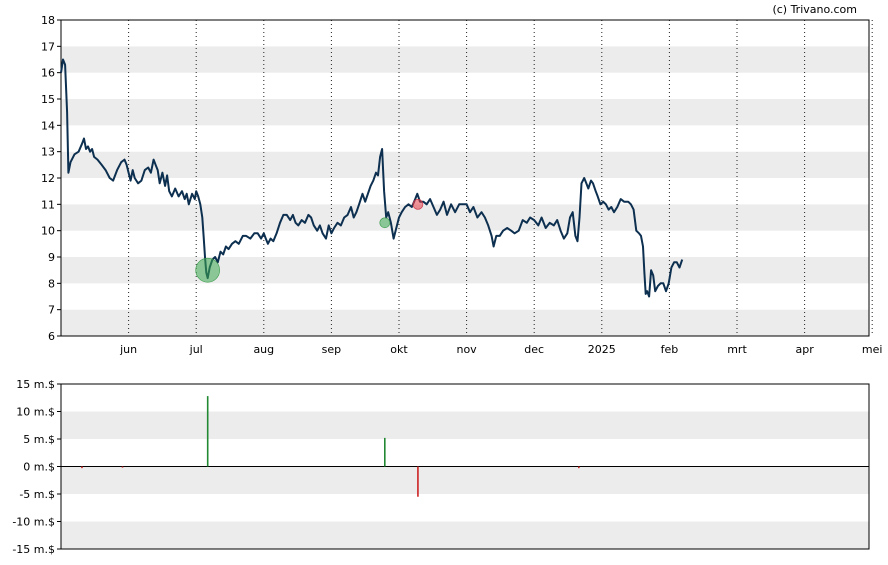 The image size is (888, 565). Describe the element at coordinates (534, 349) in the screenshot. I see `x-tick-label: dec` at that location.